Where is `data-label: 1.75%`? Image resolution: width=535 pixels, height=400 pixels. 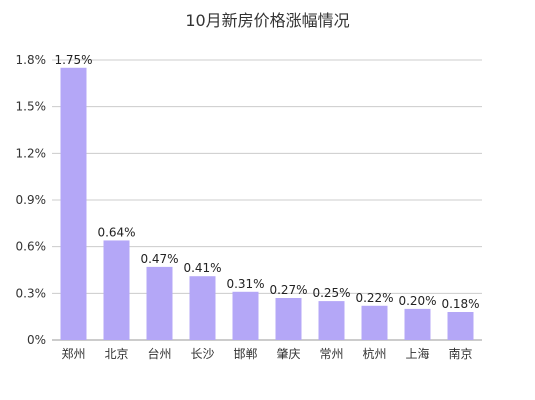 data-label: 1.75% is located at coordinates (73, 60).